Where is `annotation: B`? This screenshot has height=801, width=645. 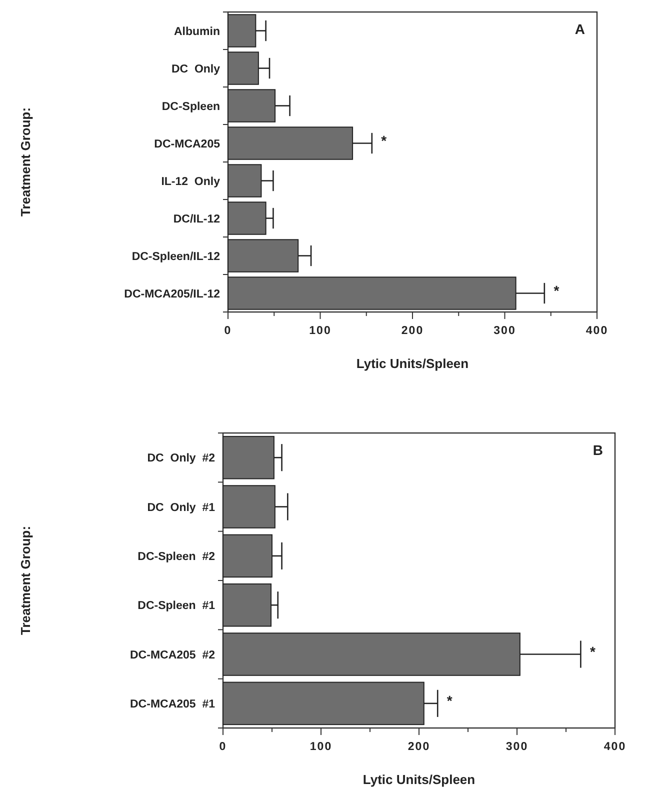
annotation: B is located at coordinates (597, 450).